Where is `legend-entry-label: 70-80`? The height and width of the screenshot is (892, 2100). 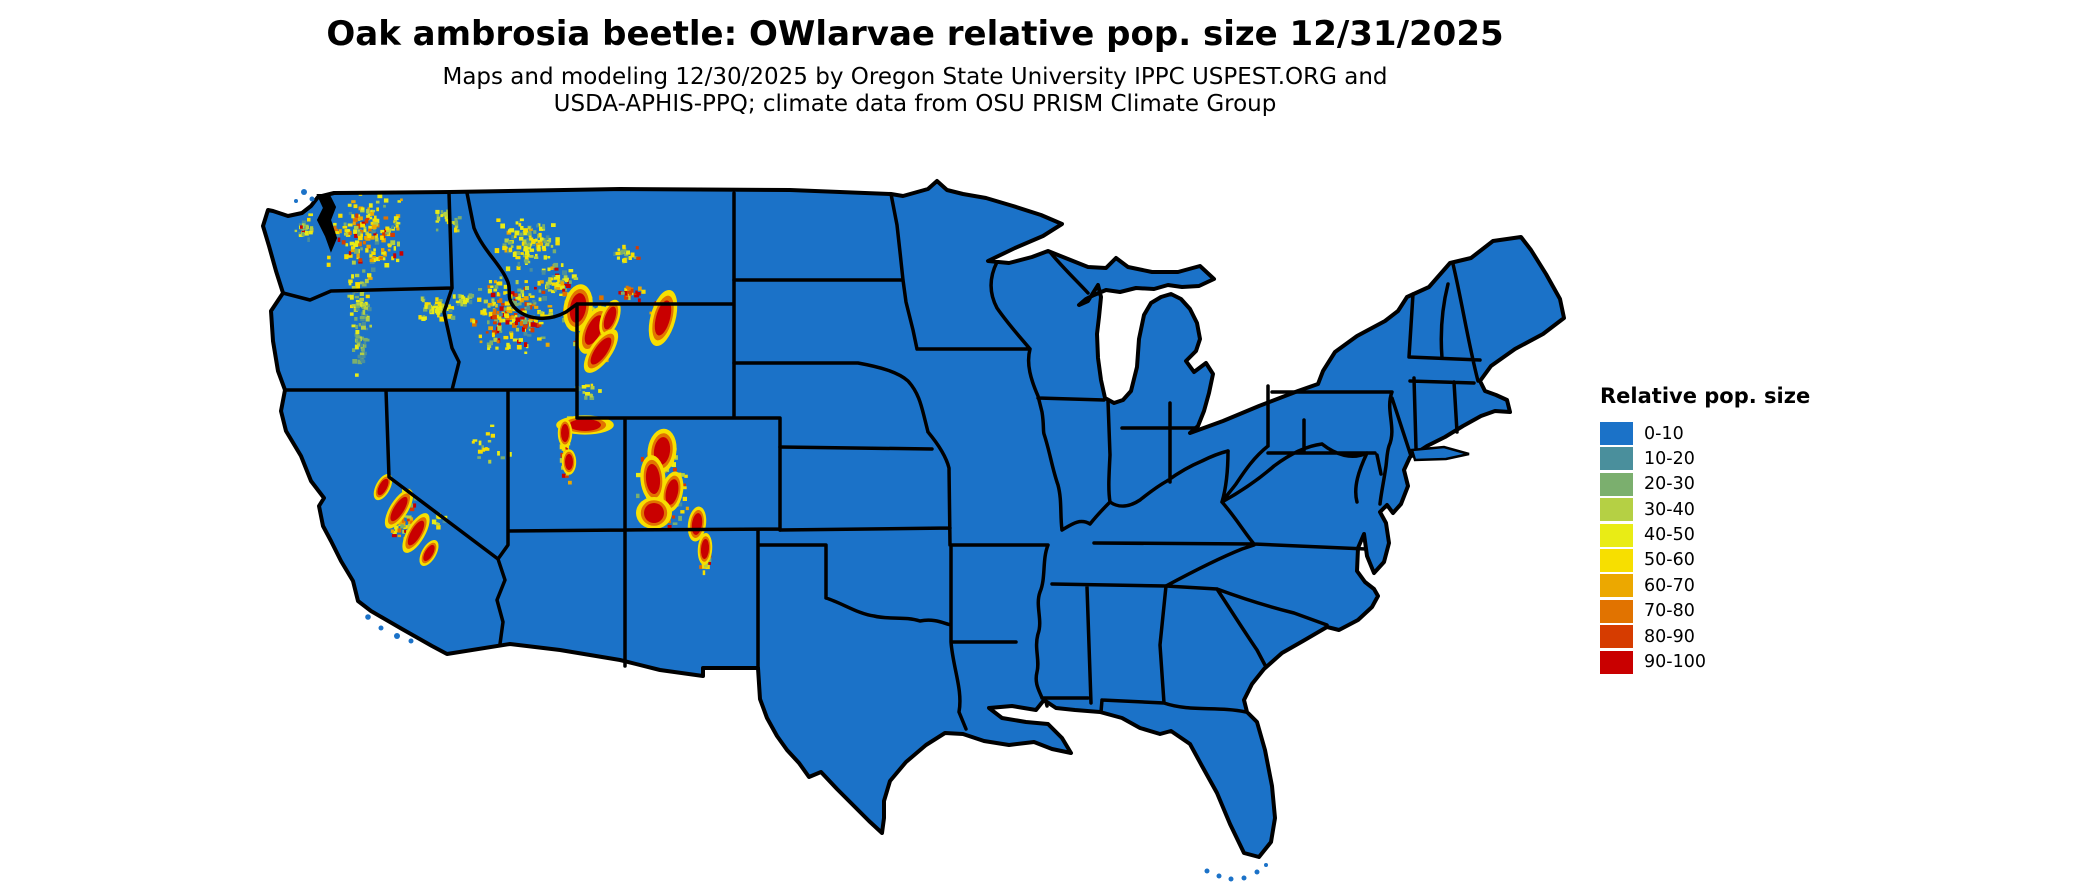
legend-entry-label: 70-80 is located at coordinates (1669, 611).